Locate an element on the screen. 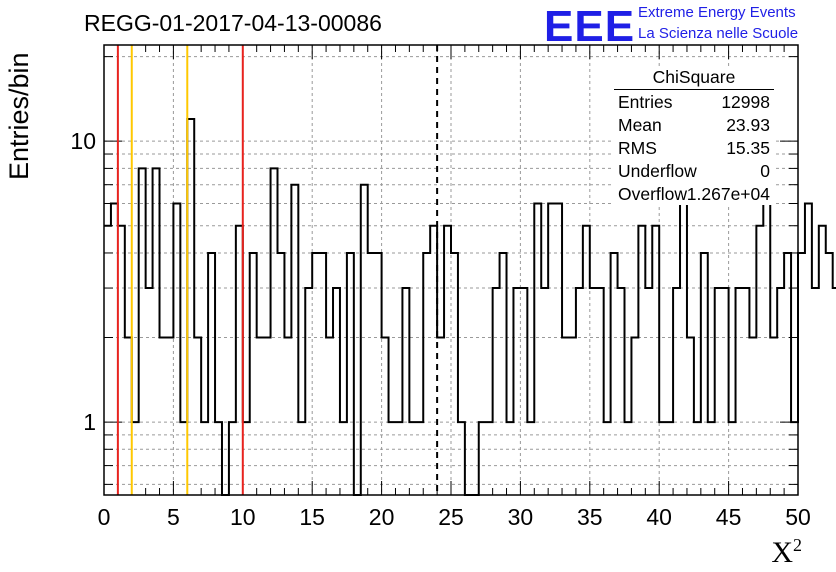 This screenshot has height=572, width=836. y-tick-label: 1 is located at coordinates (89, 422).